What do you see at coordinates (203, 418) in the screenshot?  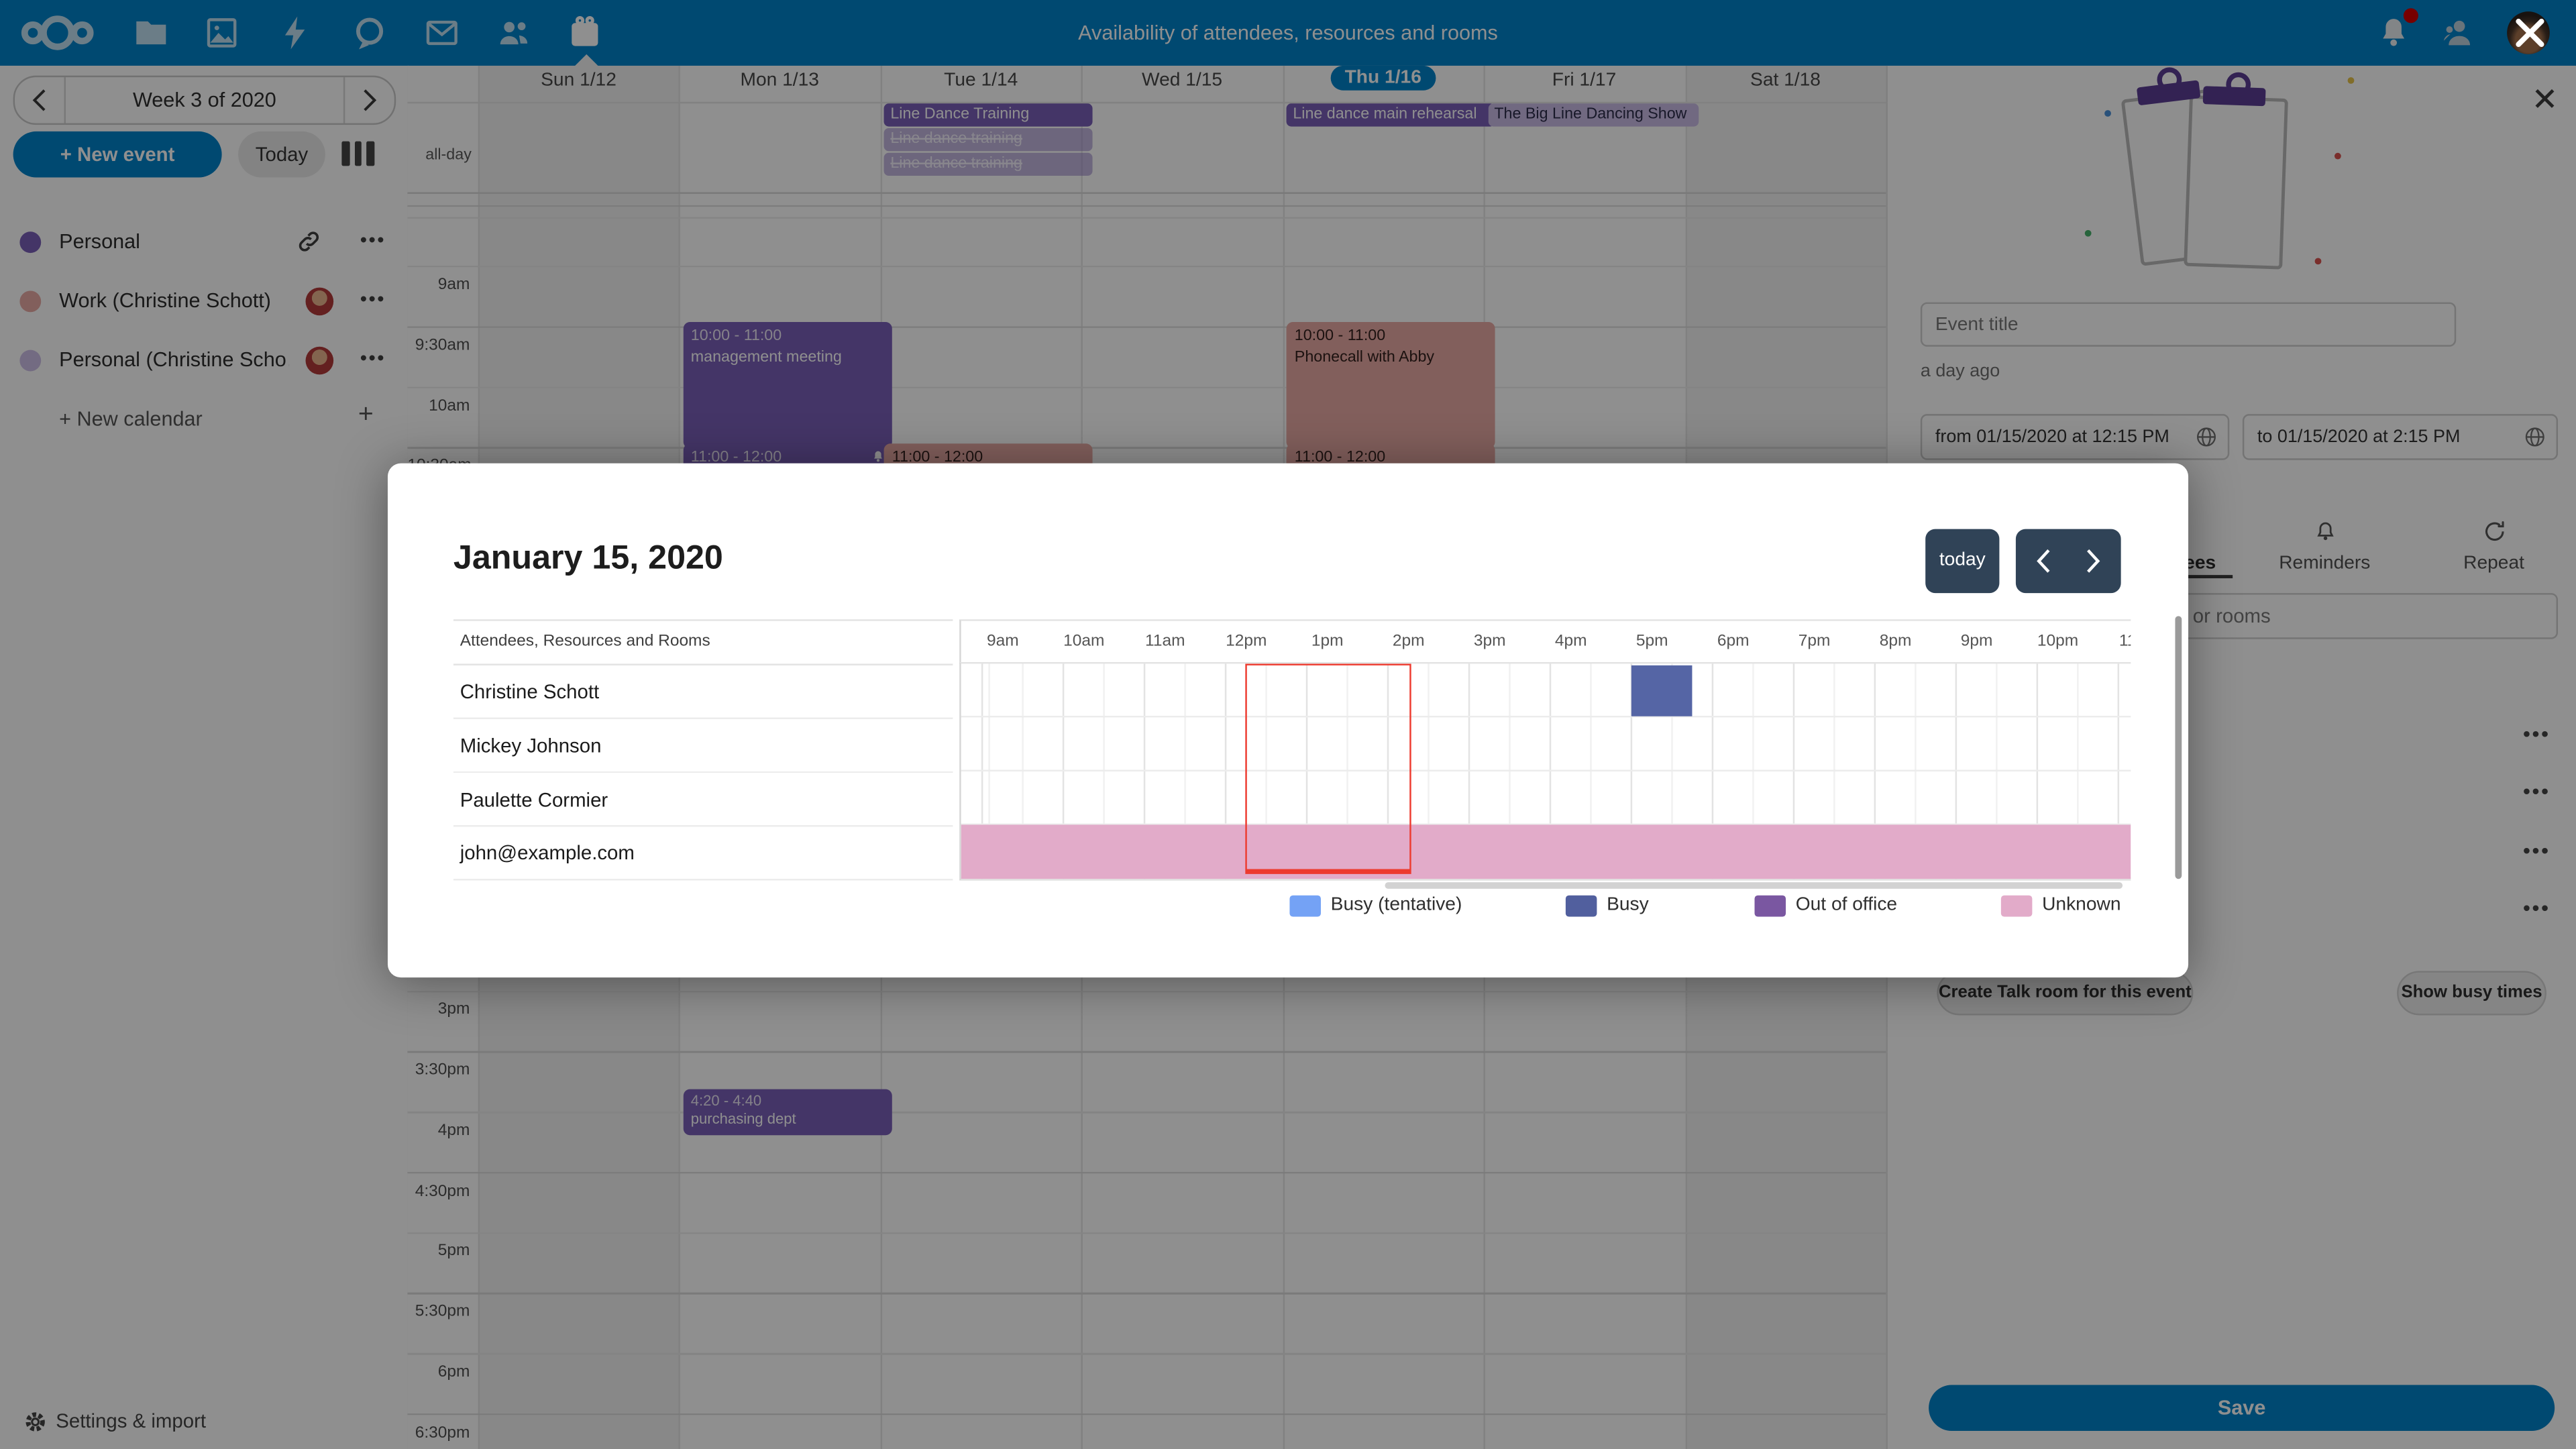 I see `new-calendar-button: + New calendar +` at bounding box center [203, 418].